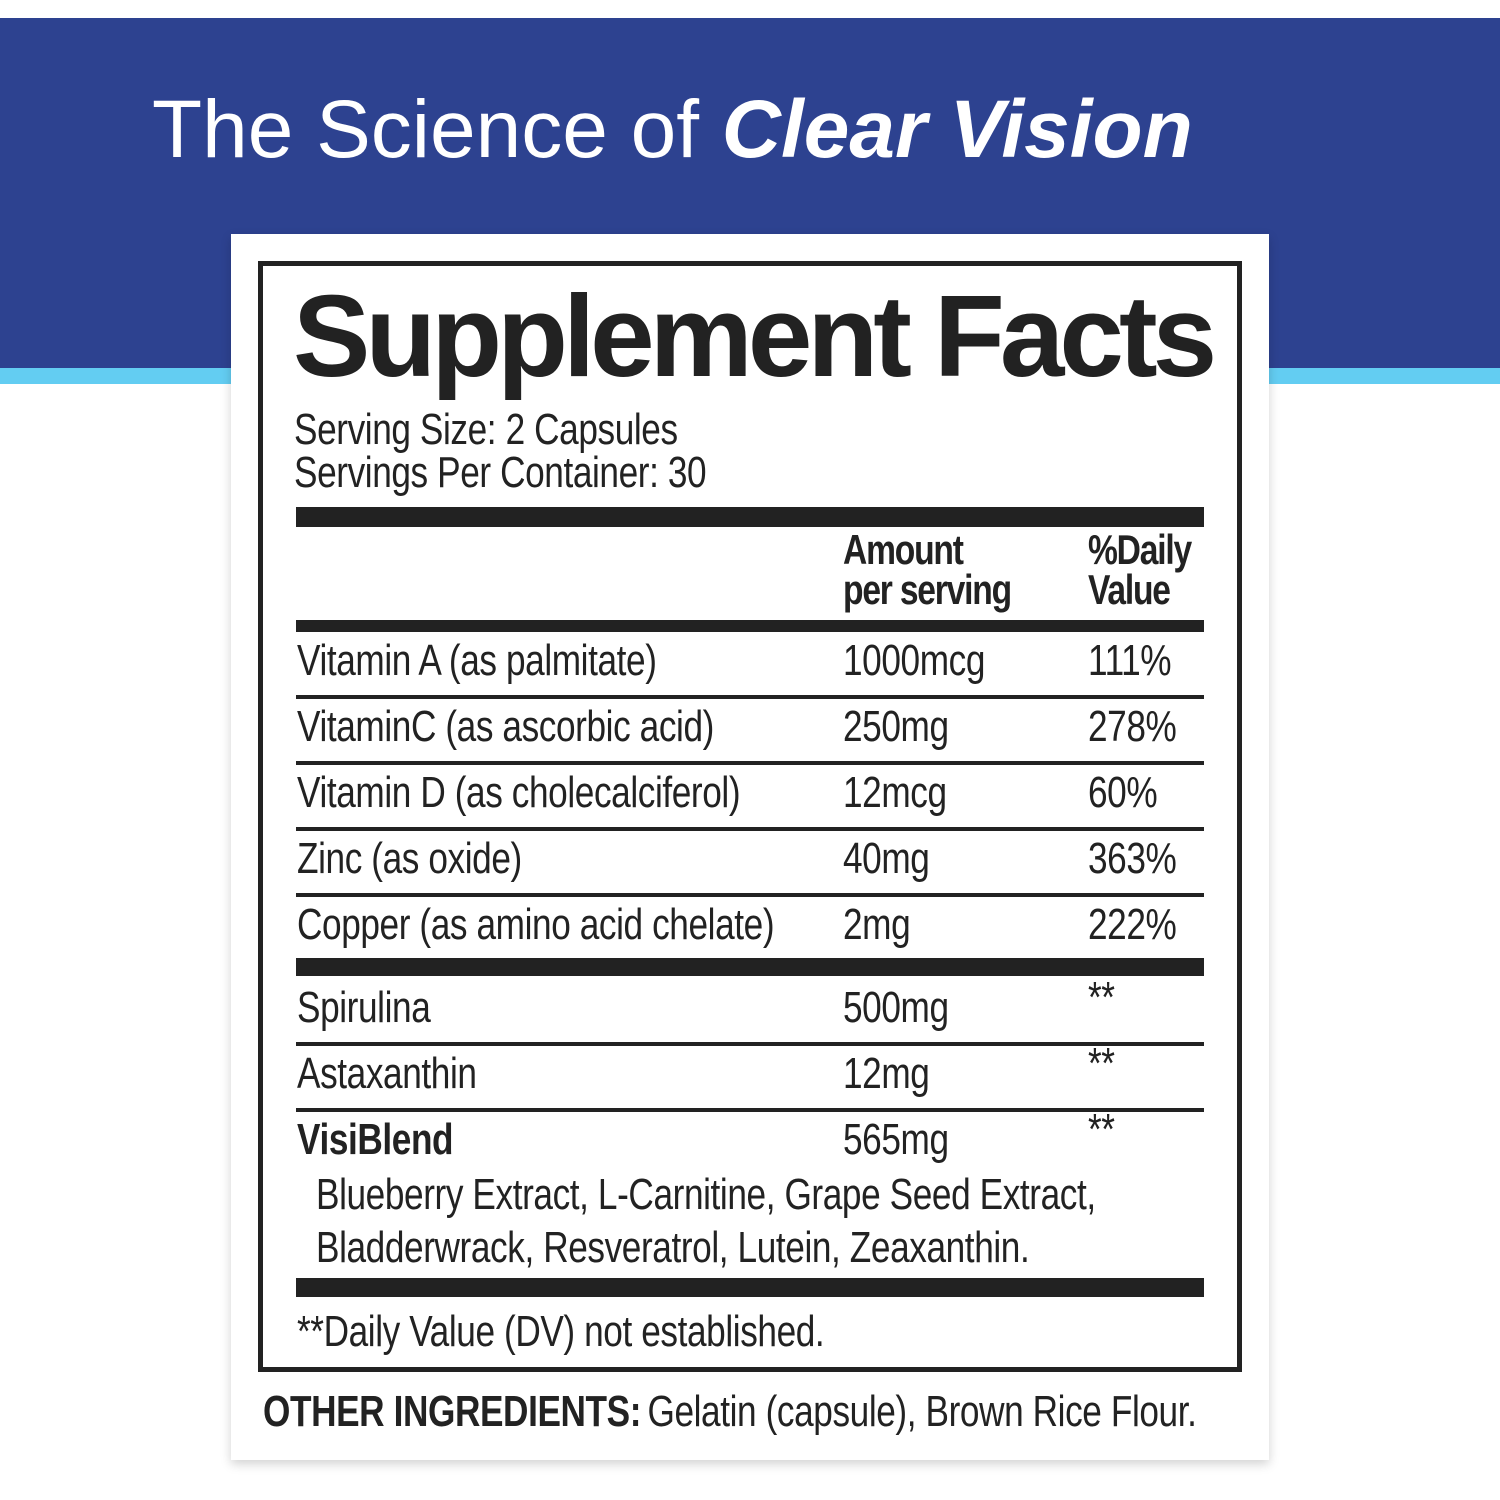  I want to click on servings-per-container: Servings Per Container: 30, so click(500, 472).